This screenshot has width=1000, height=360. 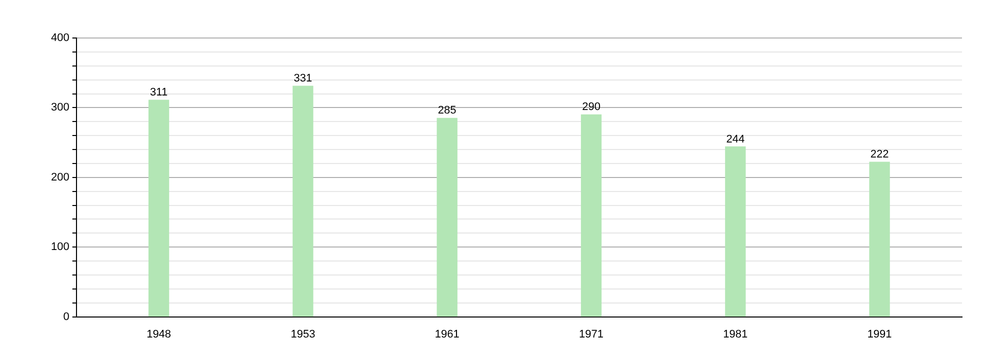 What do you see at coordinates (303, 78) in the screenshot?
I see `data-label: 331` at bounding box center [303, 78].